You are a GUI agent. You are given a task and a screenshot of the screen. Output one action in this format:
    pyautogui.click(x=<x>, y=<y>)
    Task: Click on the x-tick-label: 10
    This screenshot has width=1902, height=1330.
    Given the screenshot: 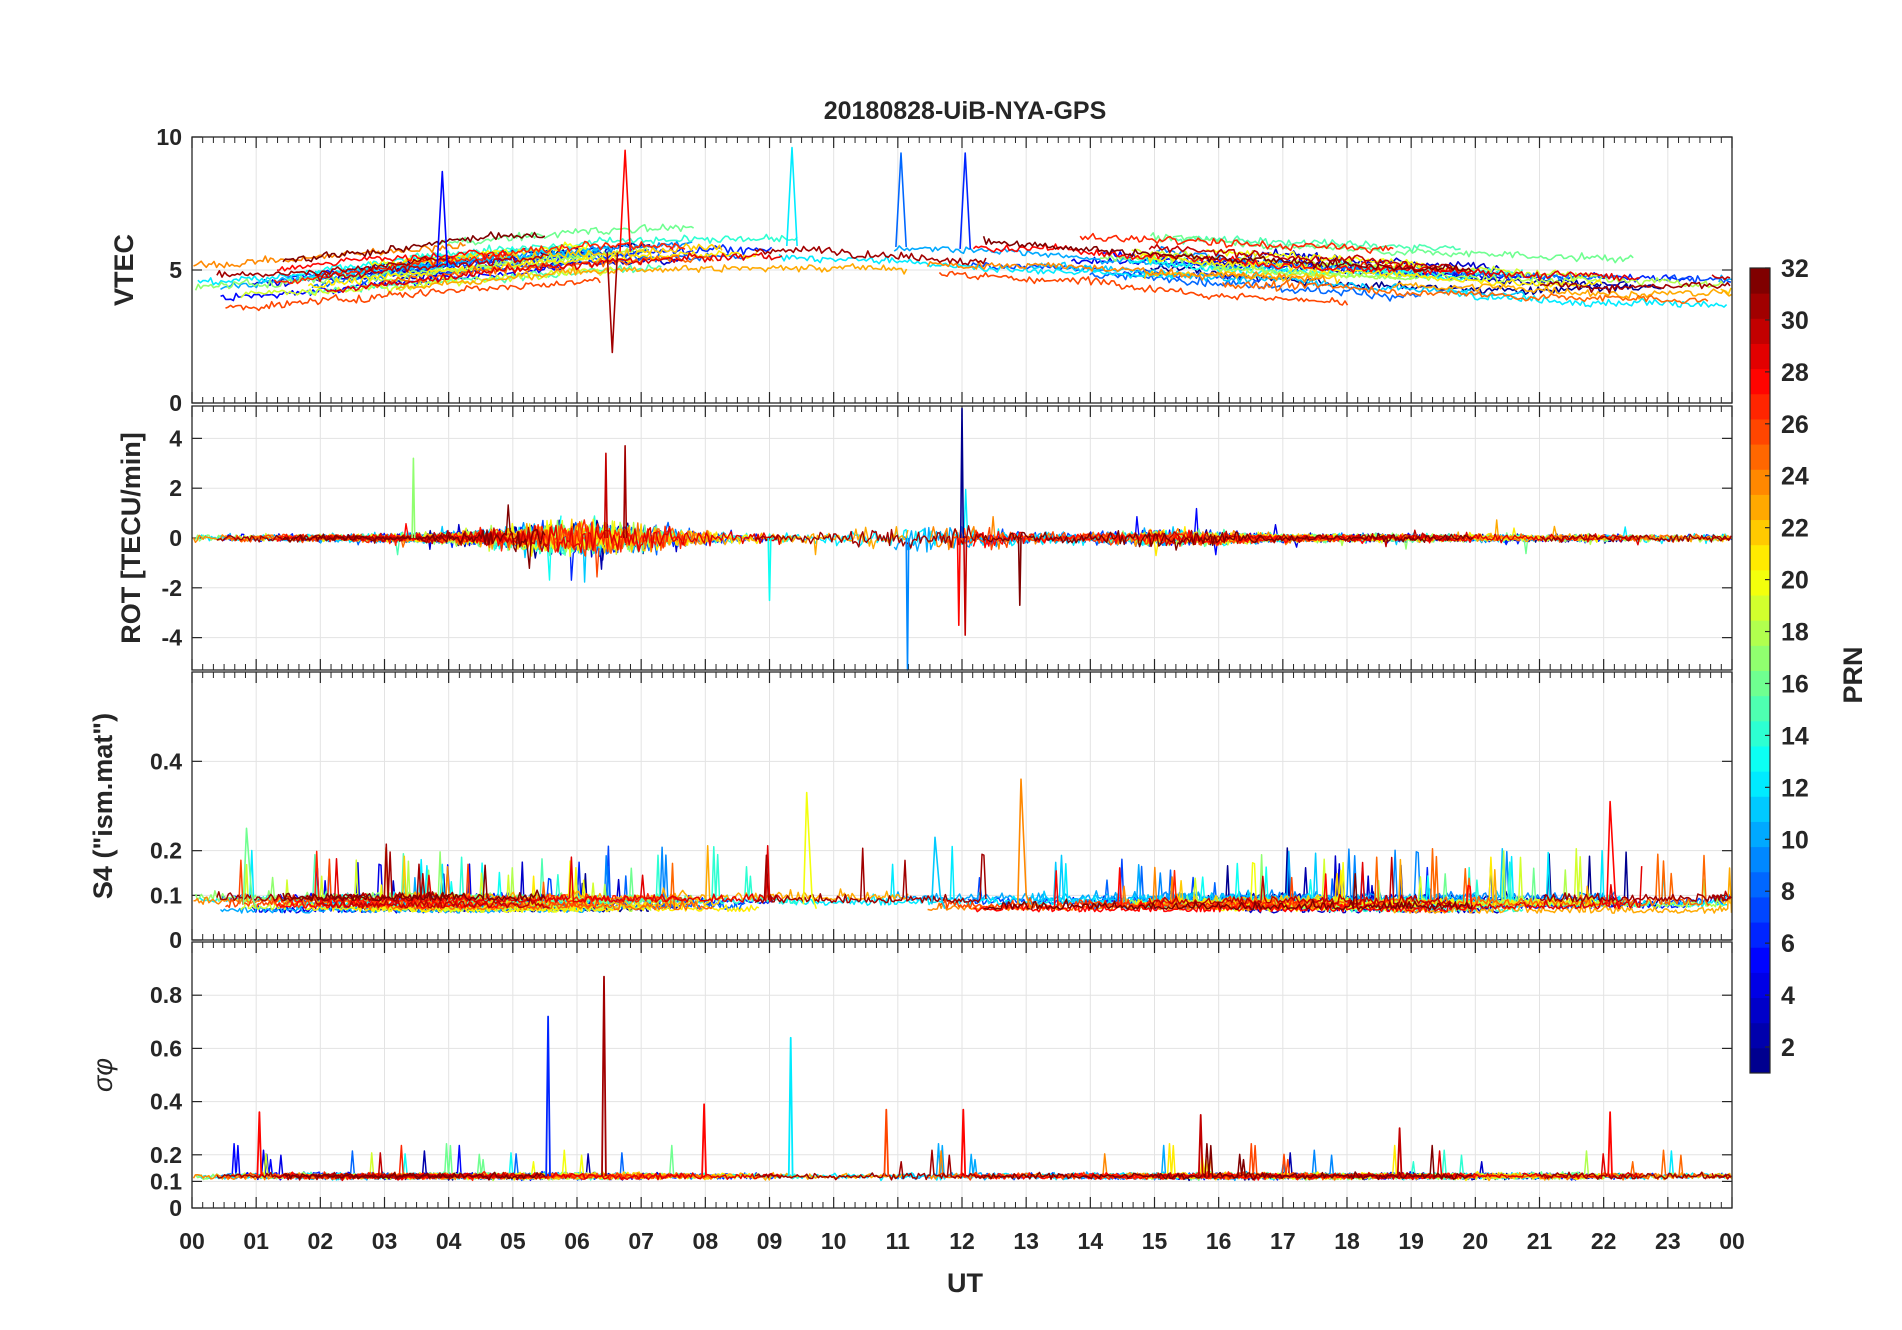 What is the action you would take?
    pyautogui.click(x=834, y=1241)
    